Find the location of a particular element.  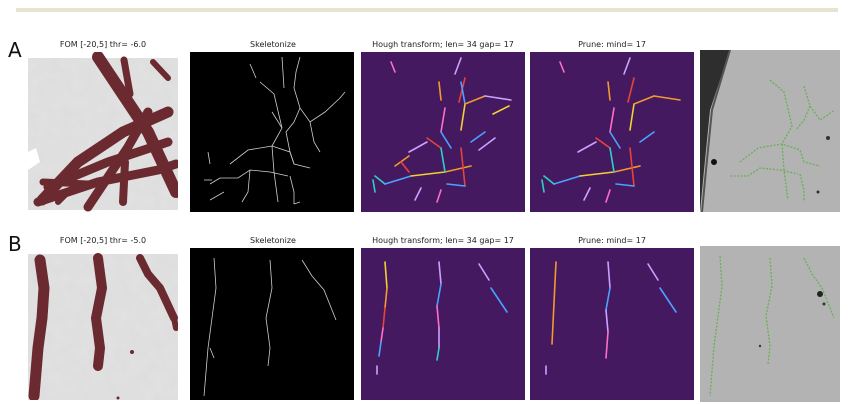

fom-map-a is located at coordinates (103, 132).